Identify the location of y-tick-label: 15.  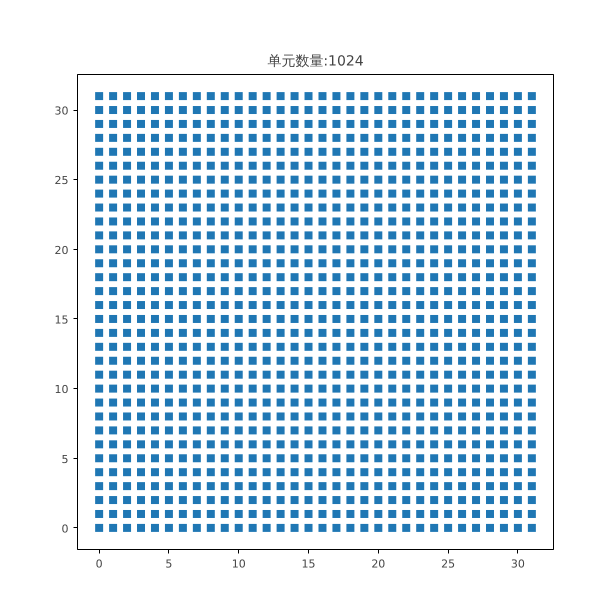
(61, 319).